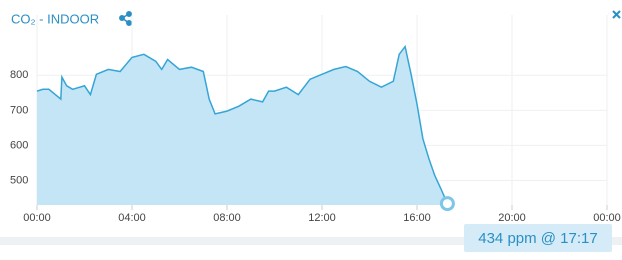 This screenshot has width=622, height=260. What do you see at coordinates (19, 180) in the screenshot?
I see `y-tick-label: 500` at bounding box center [19, 180].